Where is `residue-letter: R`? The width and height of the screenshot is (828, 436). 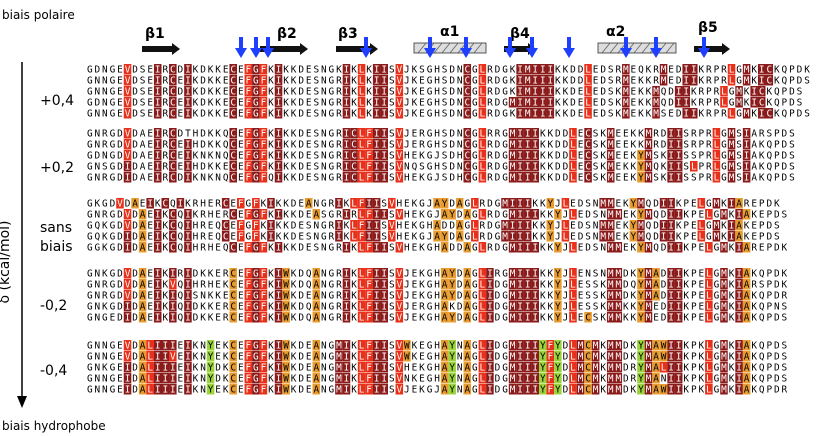 residue-letter: R is located at coordinates (483, 226).